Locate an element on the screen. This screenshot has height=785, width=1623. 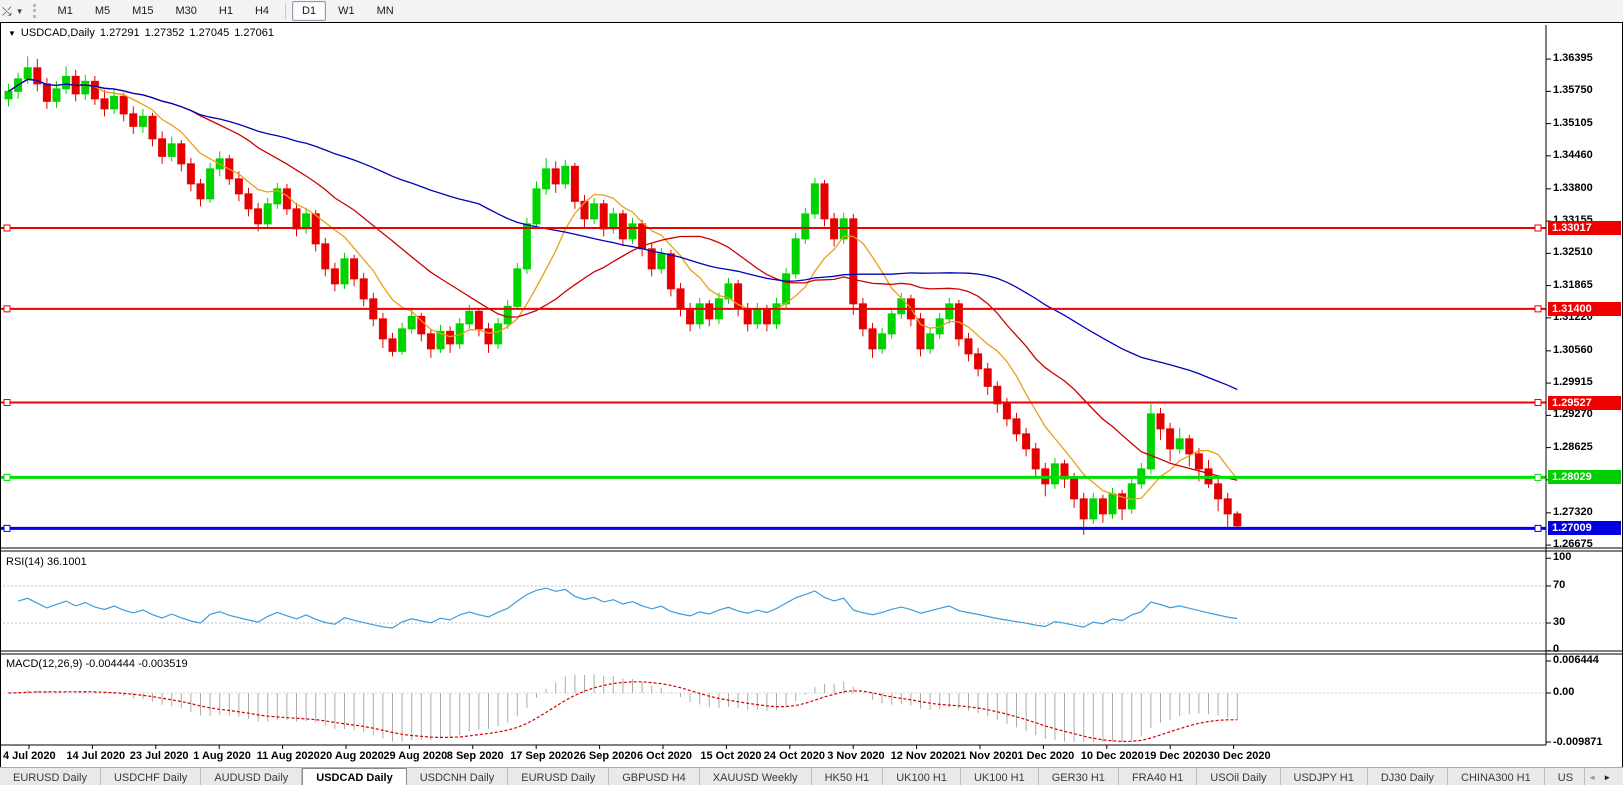
chart-tab-xauusd-weekly: XAUUSD Weekly is located at coordinates (756, 776).